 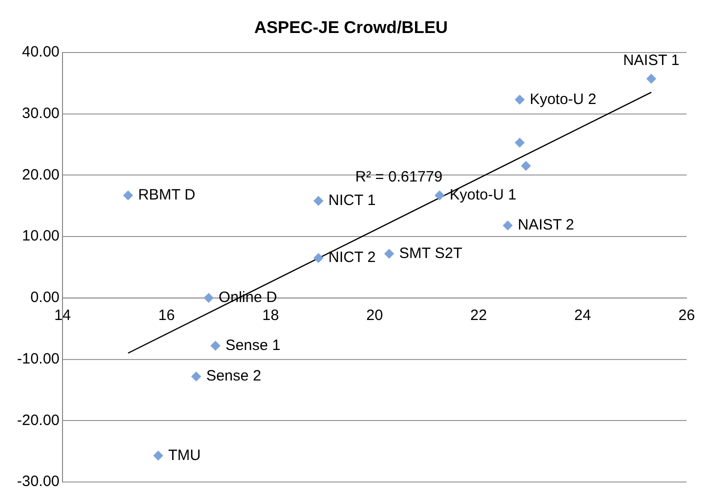 What do you see at coordinates (166, 315) in the screenshot?
I see `x-tick-label: 16` at bounding box center [166, 315].